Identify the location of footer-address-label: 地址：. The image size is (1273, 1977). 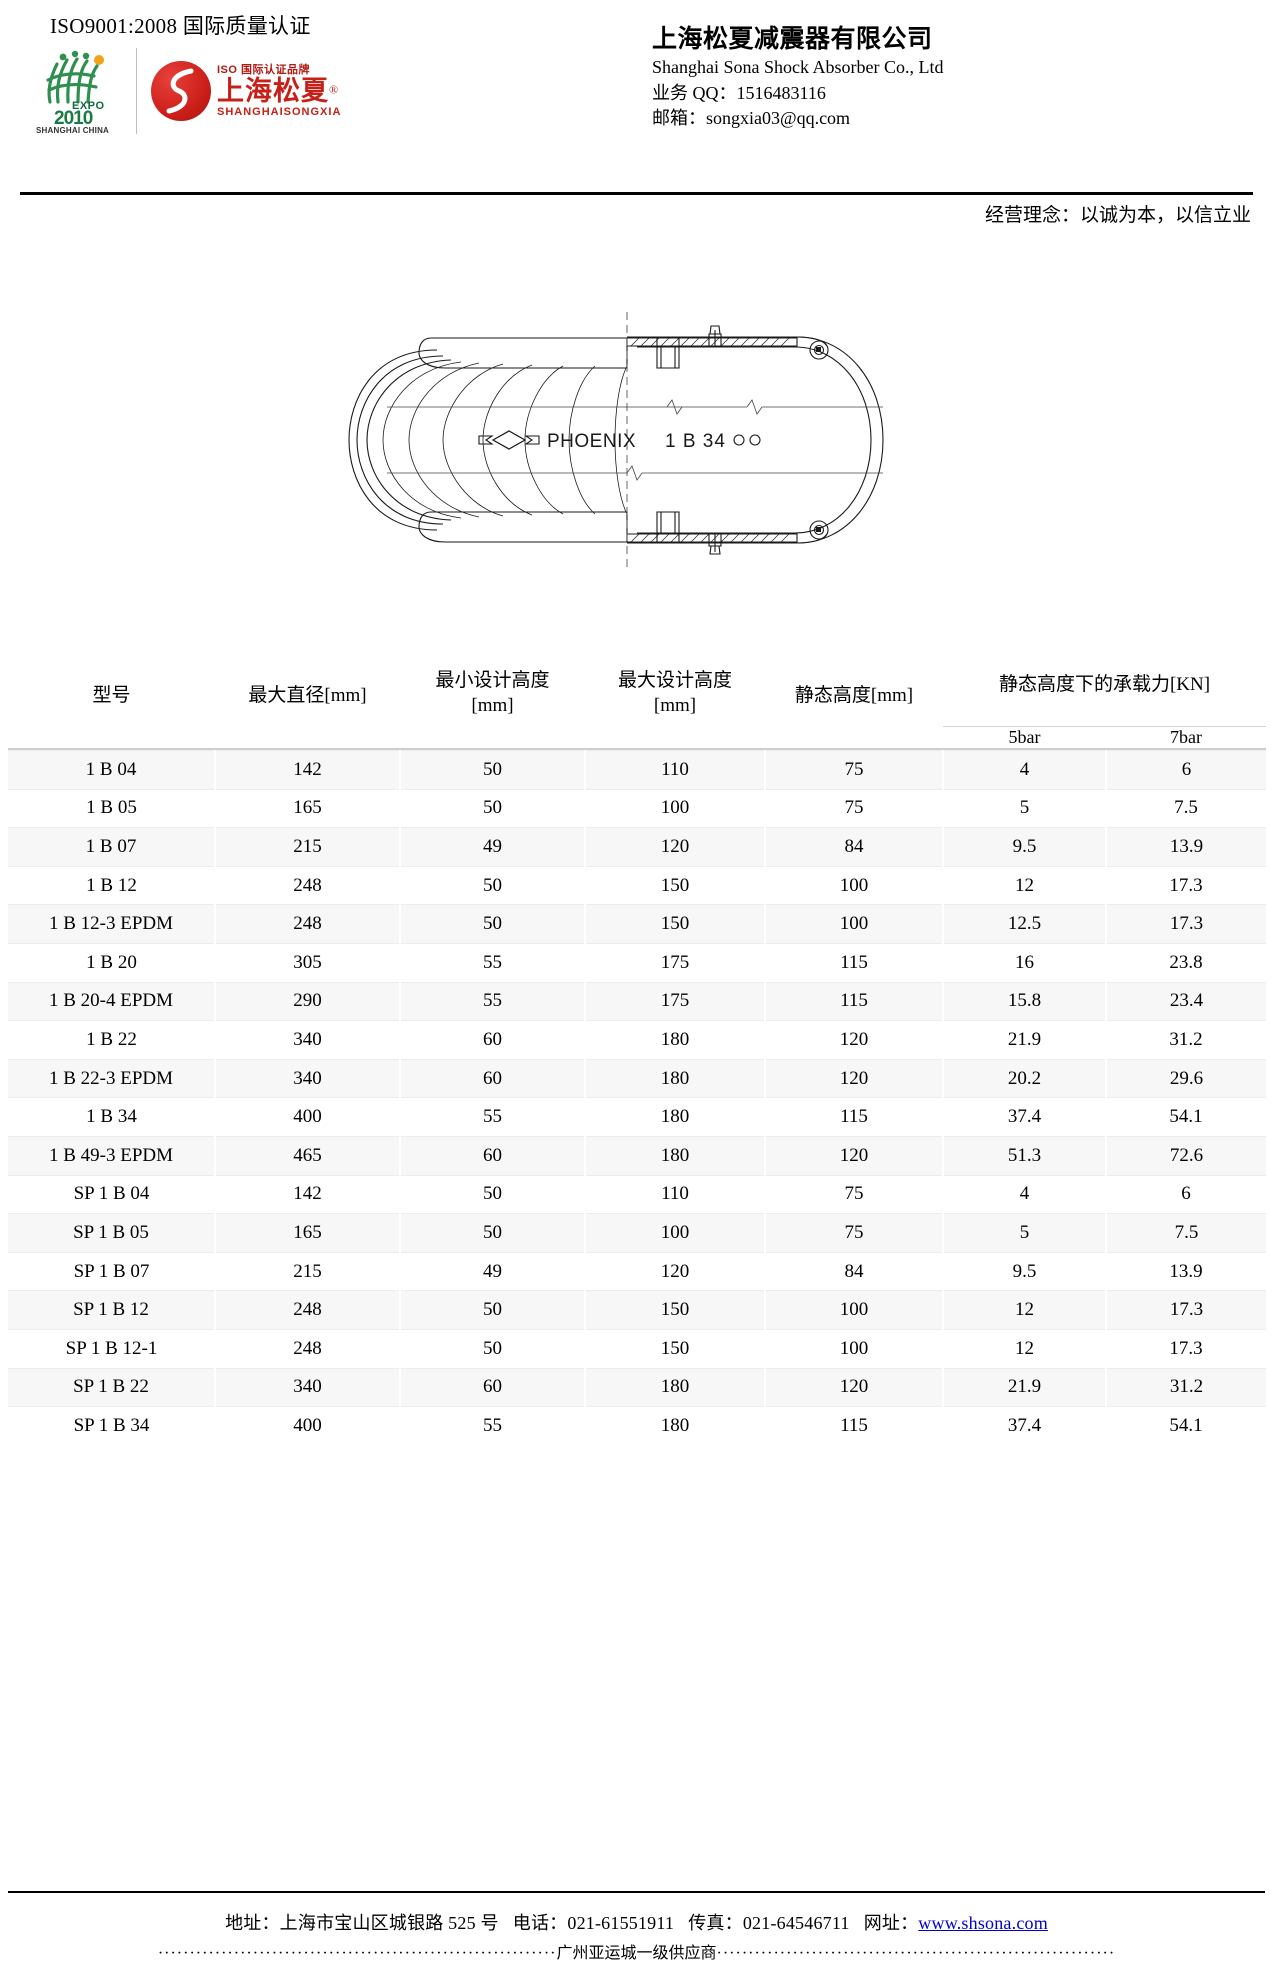
(252, 1923).